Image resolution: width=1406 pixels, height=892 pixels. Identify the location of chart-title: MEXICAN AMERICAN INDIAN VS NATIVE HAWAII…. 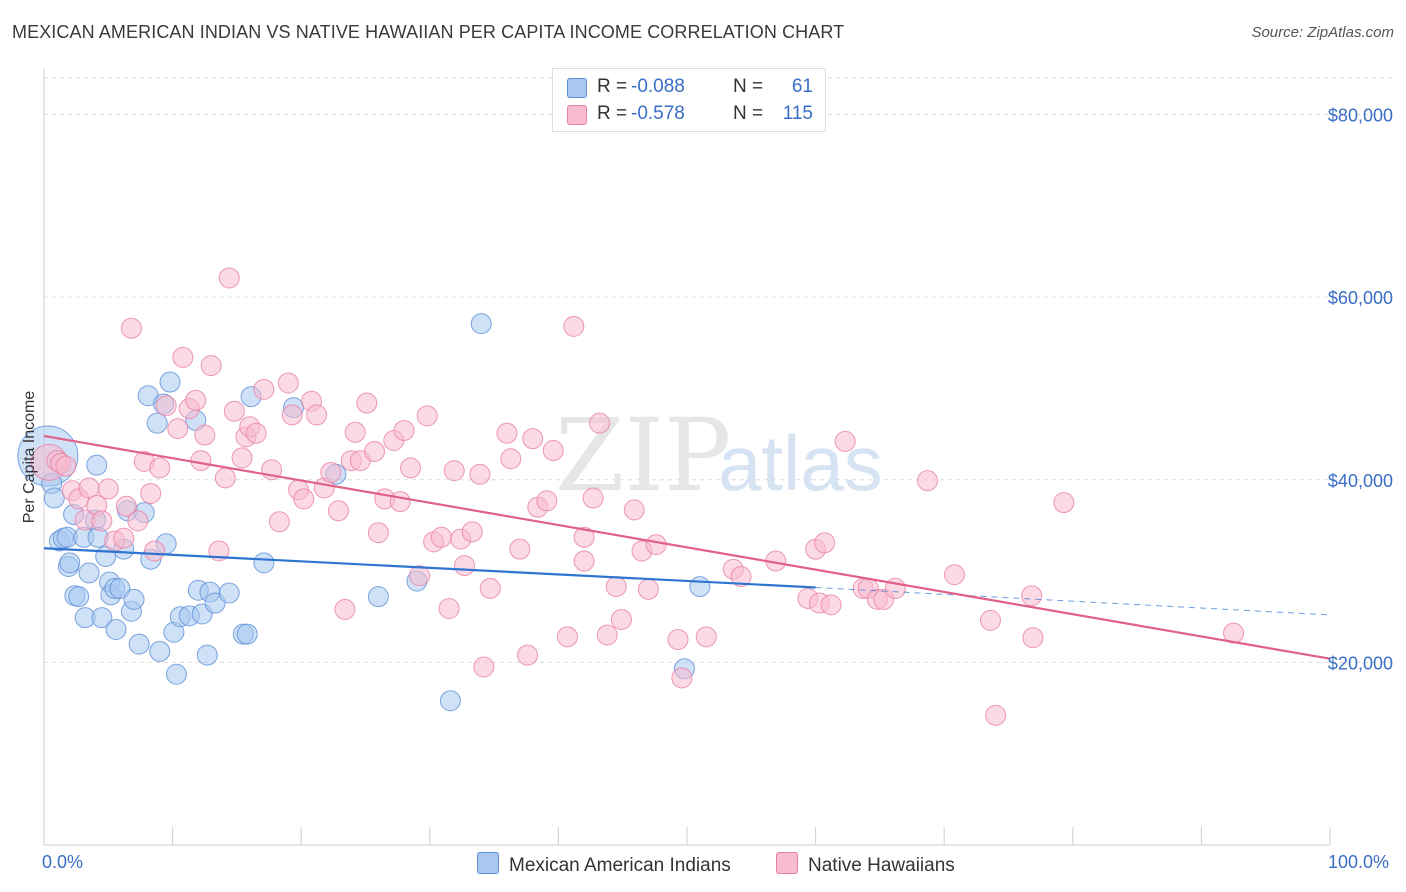
(428, 32).